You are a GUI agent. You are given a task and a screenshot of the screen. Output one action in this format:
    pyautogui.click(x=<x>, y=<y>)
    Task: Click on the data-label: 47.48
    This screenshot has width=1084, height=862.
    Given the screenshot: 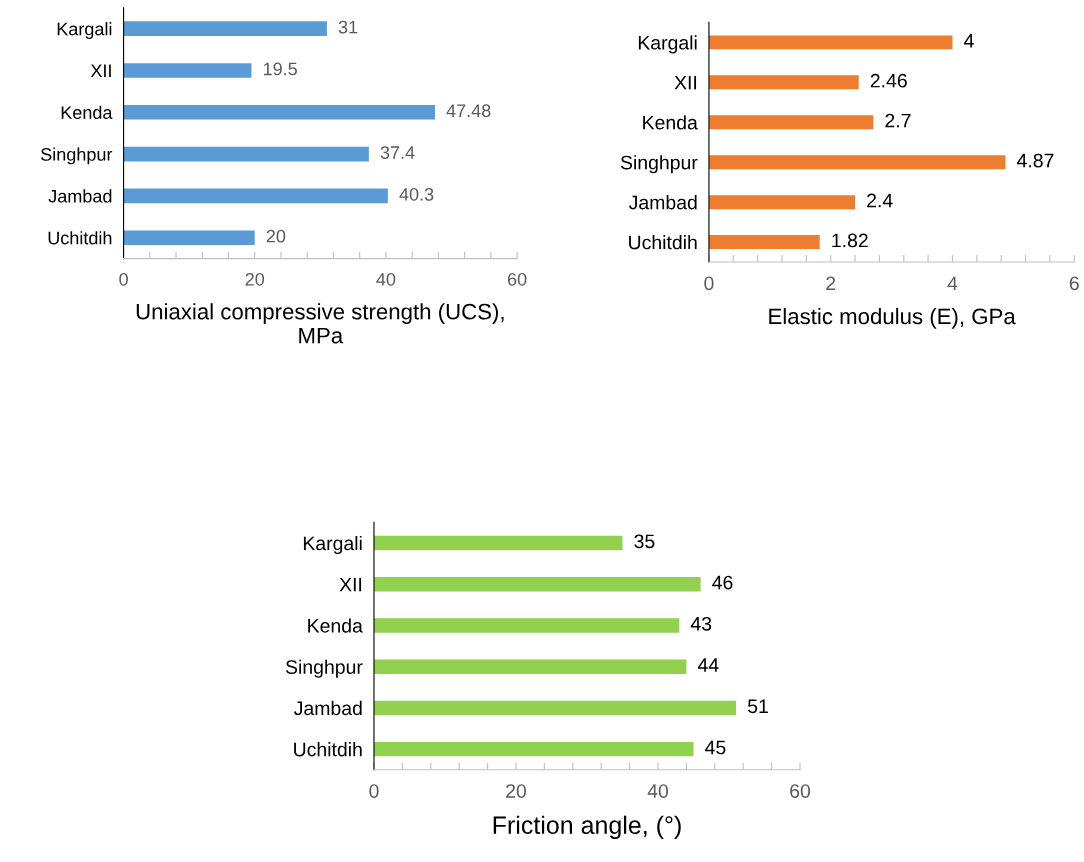 What is the action you would take?
    pyautogui.click(x=468, y=111)
    